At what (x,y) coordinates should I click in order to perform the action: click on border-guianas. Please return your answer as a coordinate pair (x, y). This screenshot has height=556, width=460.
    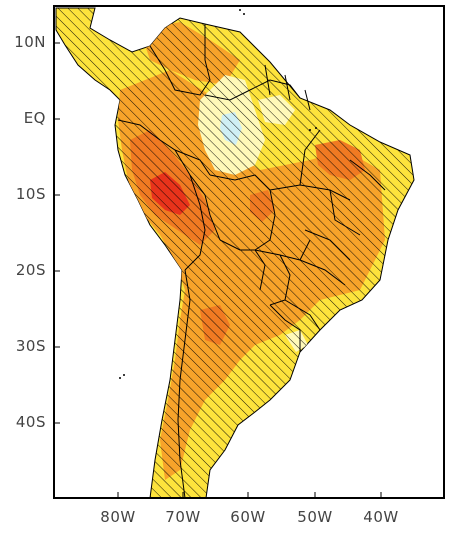
    Looking at the image, I should click on (287, 87).